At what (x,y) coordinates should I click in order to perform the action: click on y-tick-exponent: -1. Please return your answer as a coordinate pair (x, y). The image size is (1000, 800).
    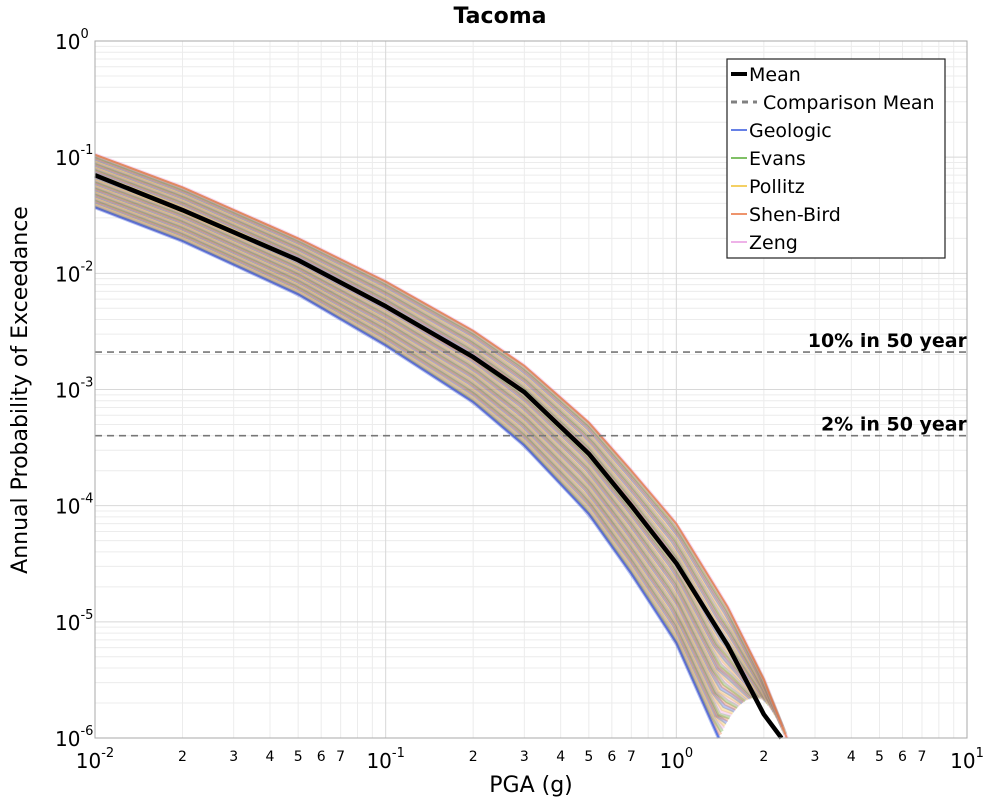
    Looking at the image, I should click on (86, 150).